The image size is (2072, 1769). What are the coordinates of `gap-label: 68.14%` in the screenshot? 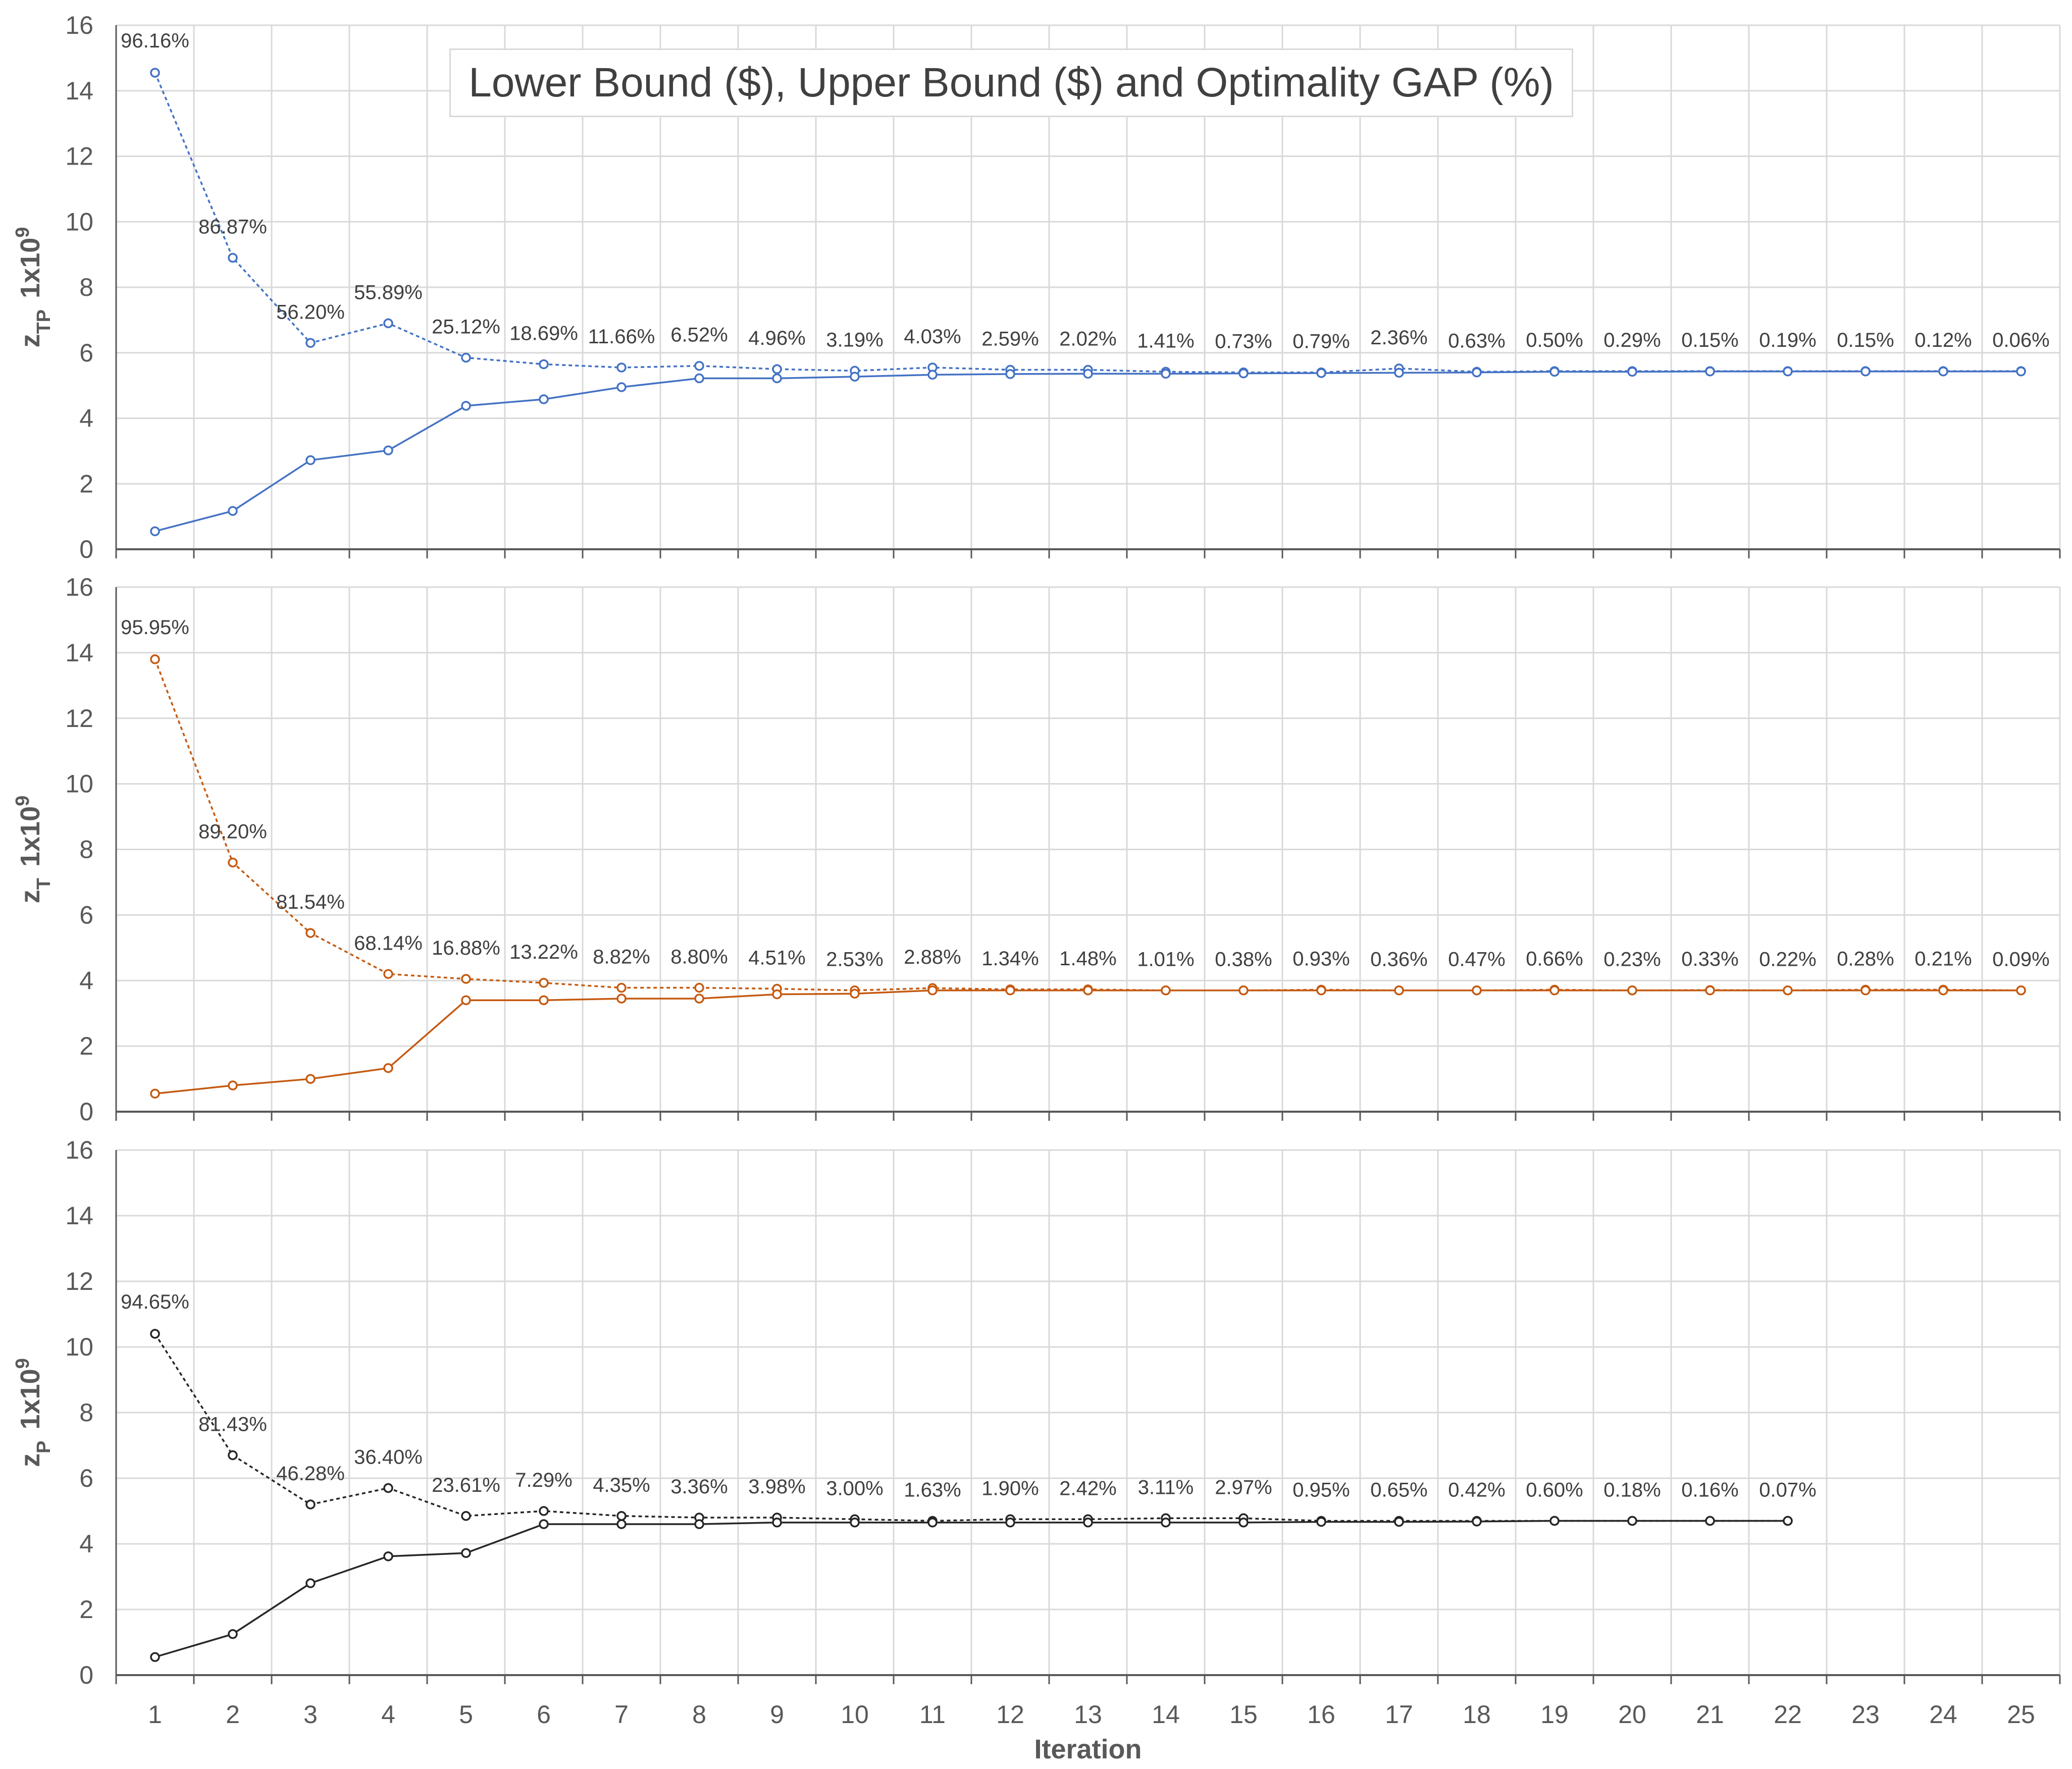 It's located at (388, 943).